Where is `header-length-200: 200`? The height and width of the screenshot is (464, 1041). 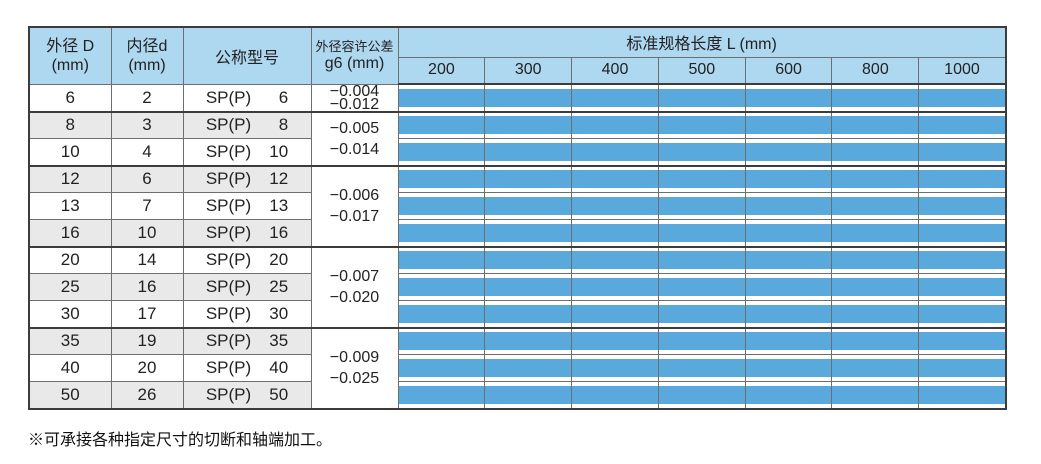
header-length-200: 200 is located at coordinates (441, 70).